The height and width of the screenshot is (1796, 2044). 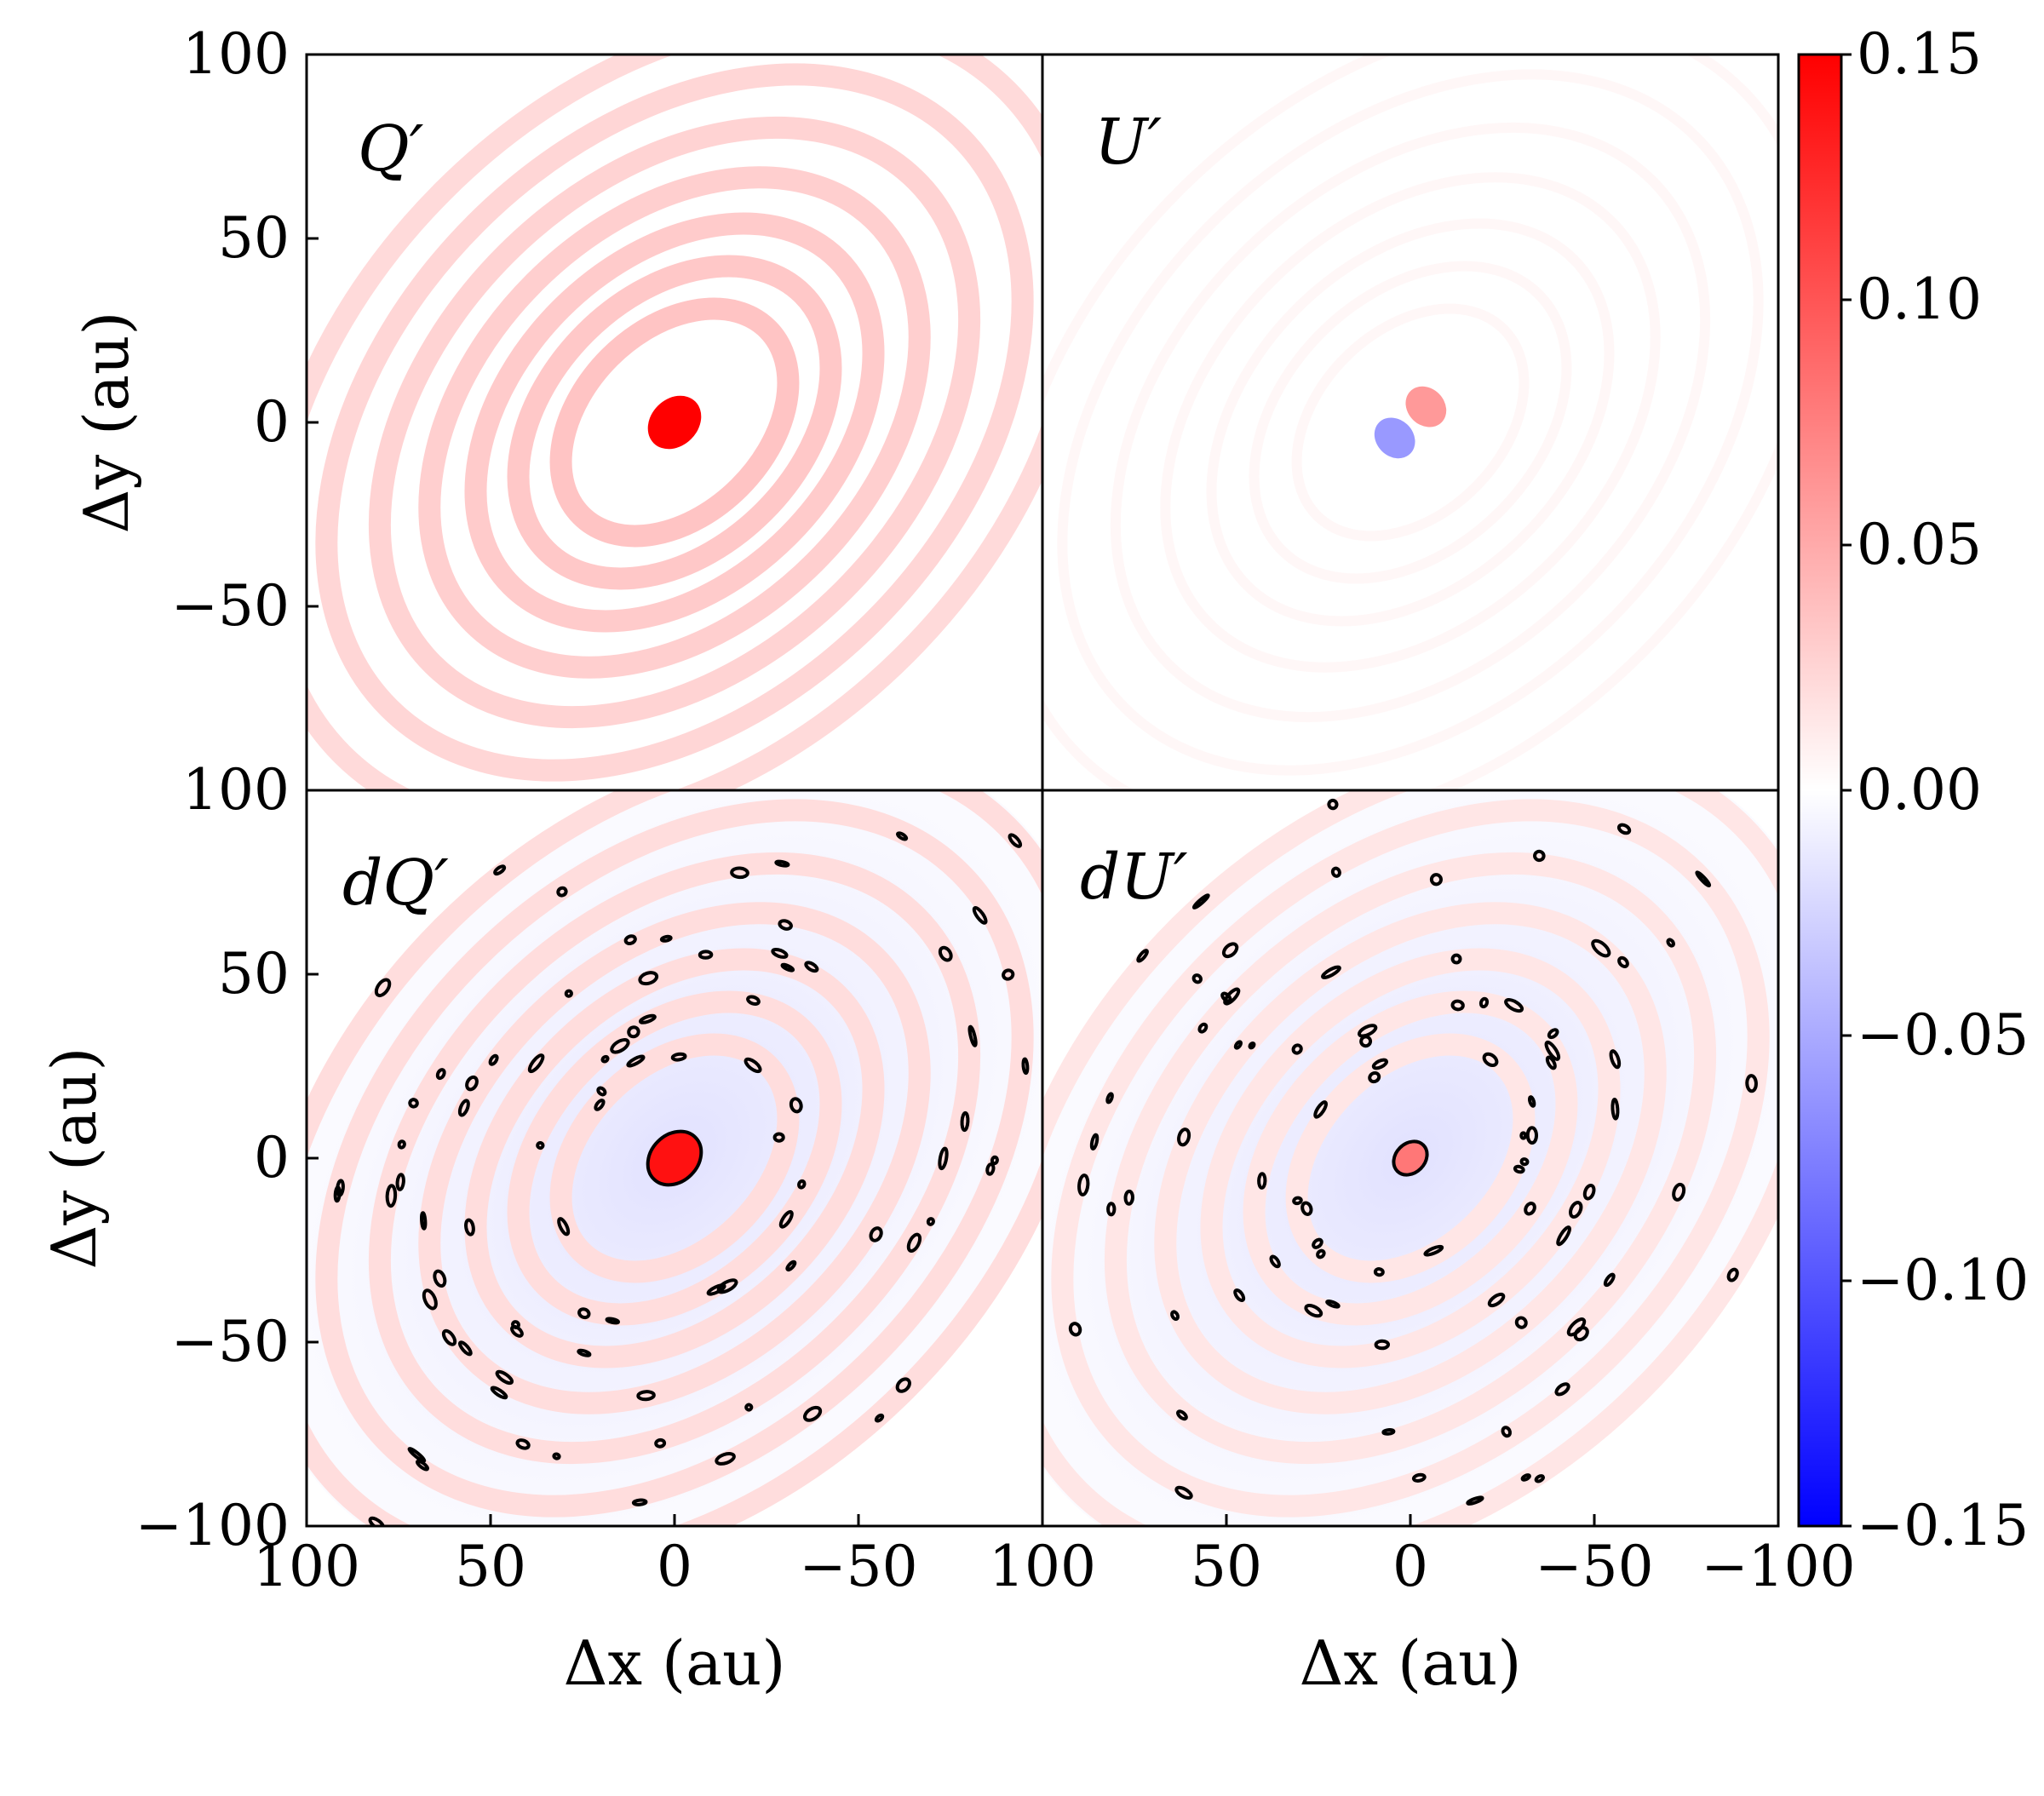 I want to click on x-tick-label: 50, so click(x=1226, y=1566).